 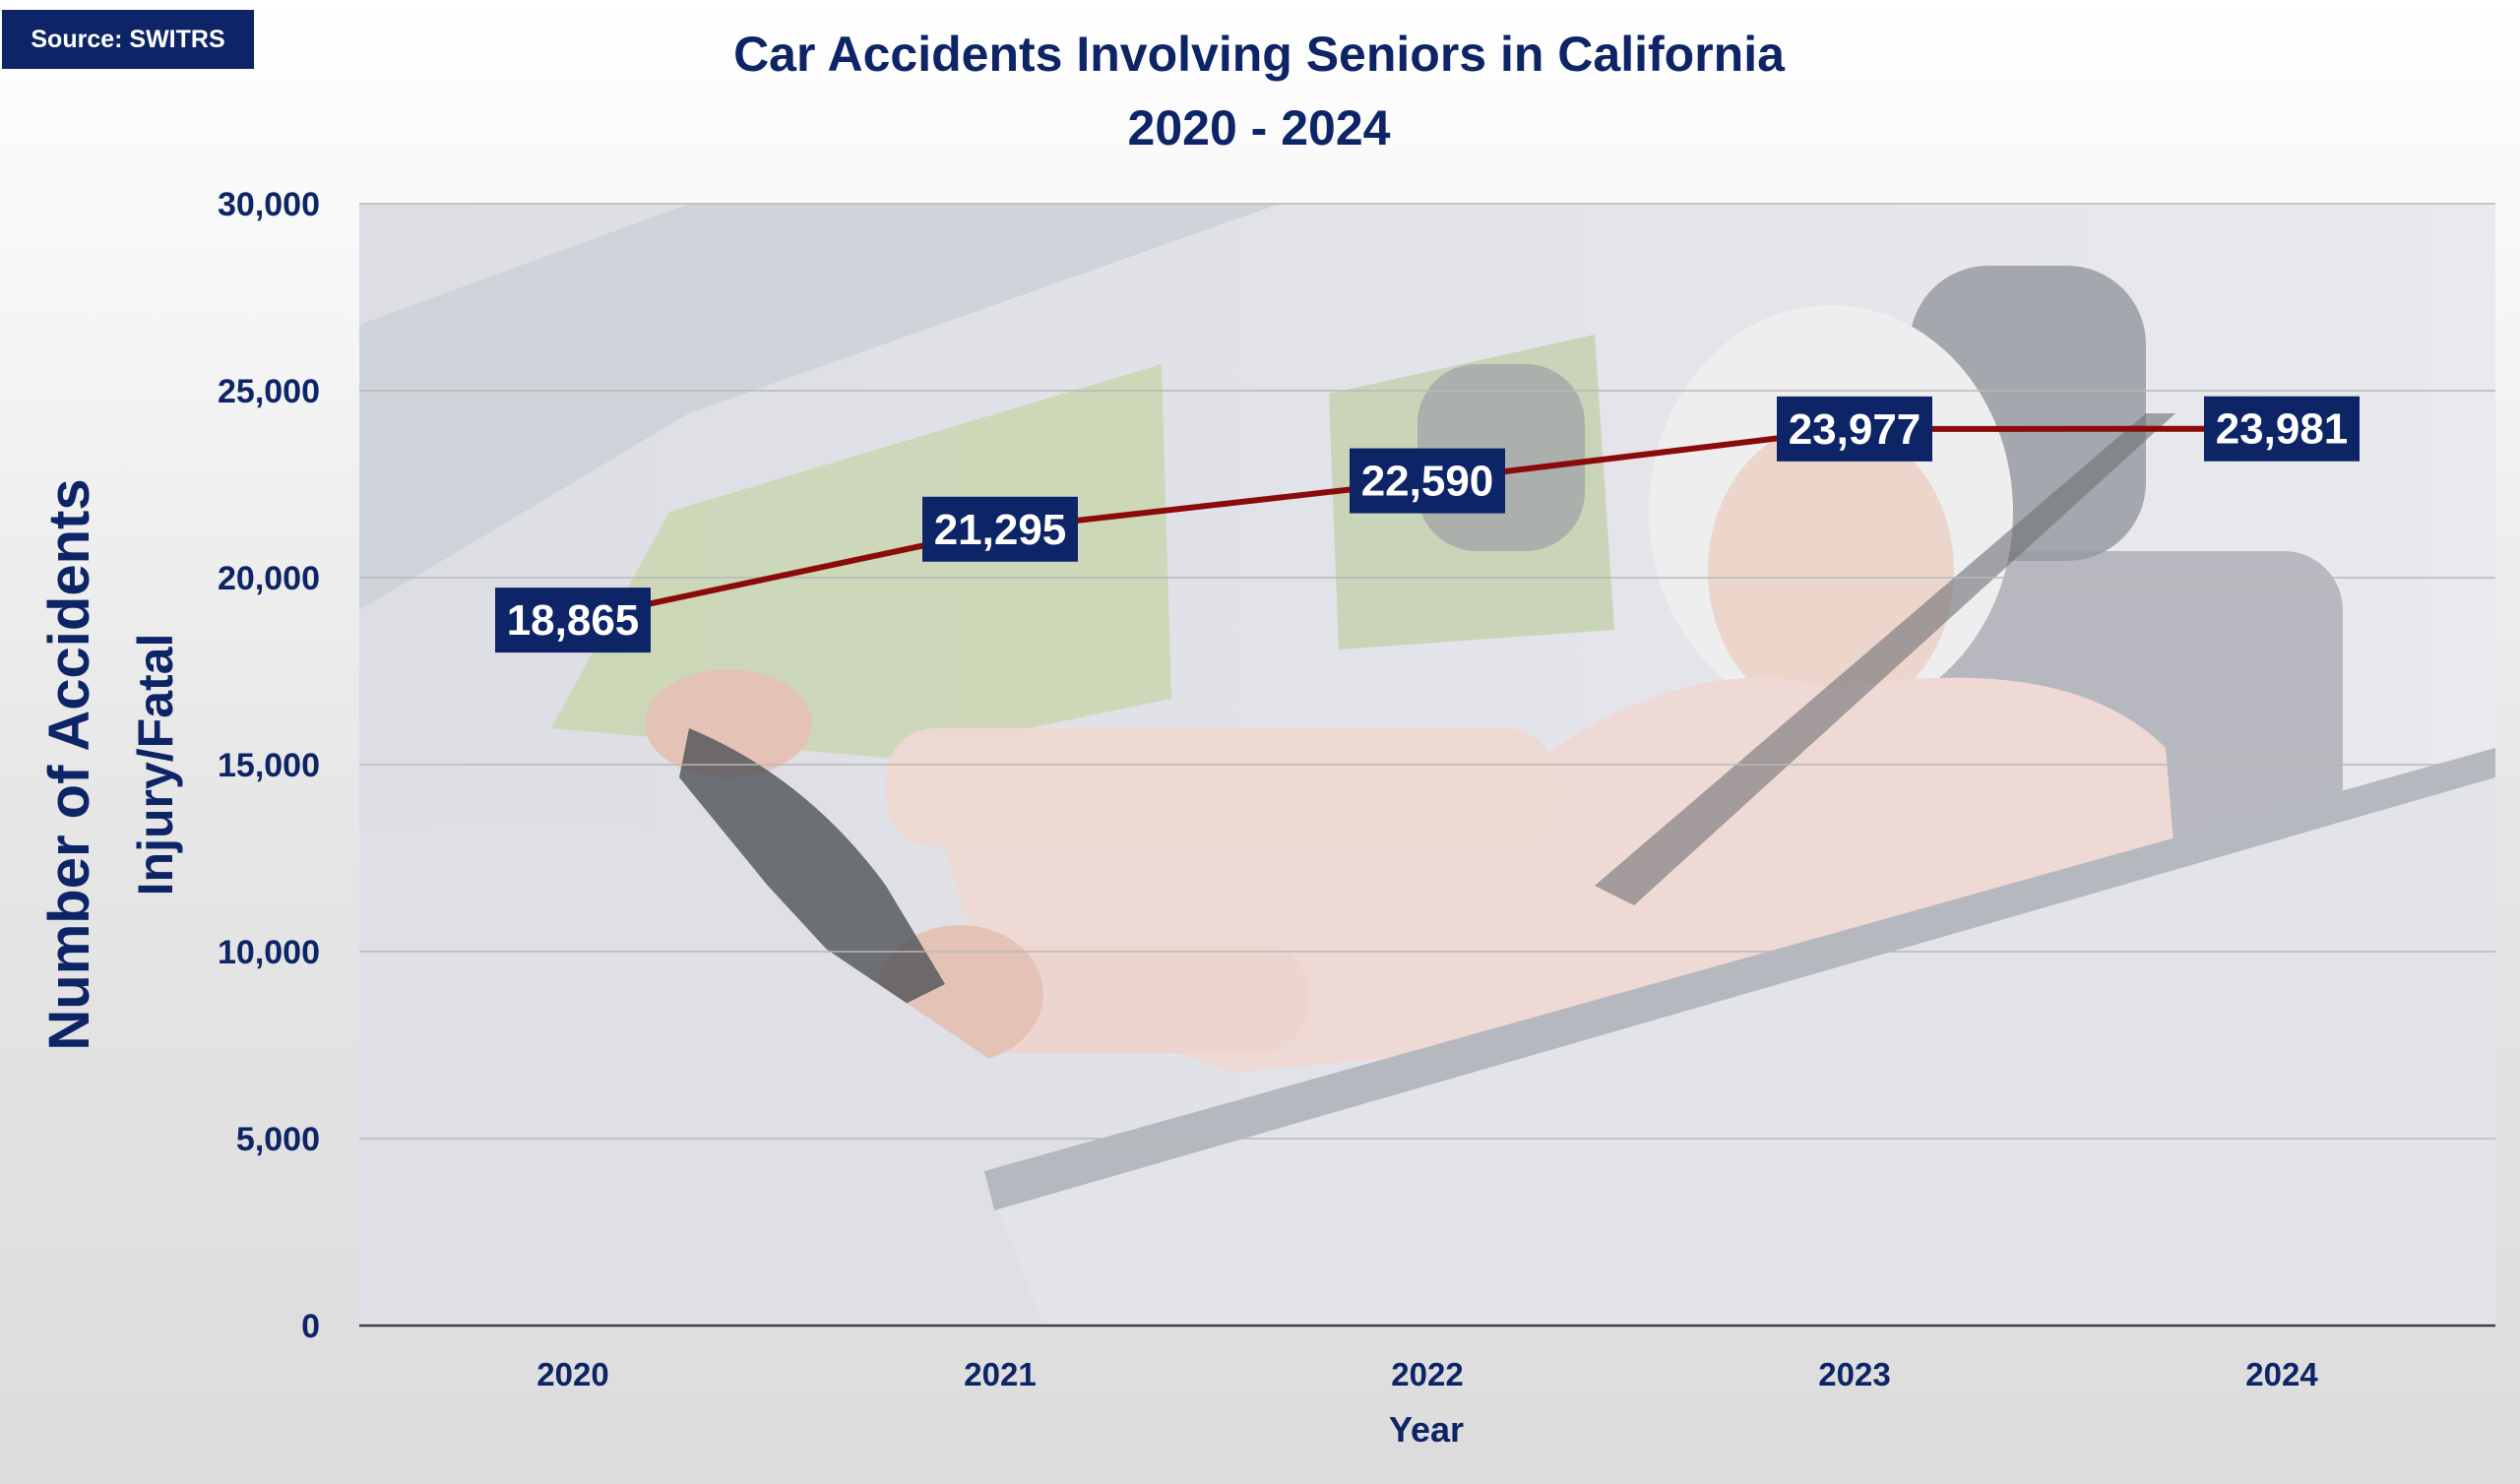 I want to click on x-axis-title: Year, so click(x=1426, y=1430).